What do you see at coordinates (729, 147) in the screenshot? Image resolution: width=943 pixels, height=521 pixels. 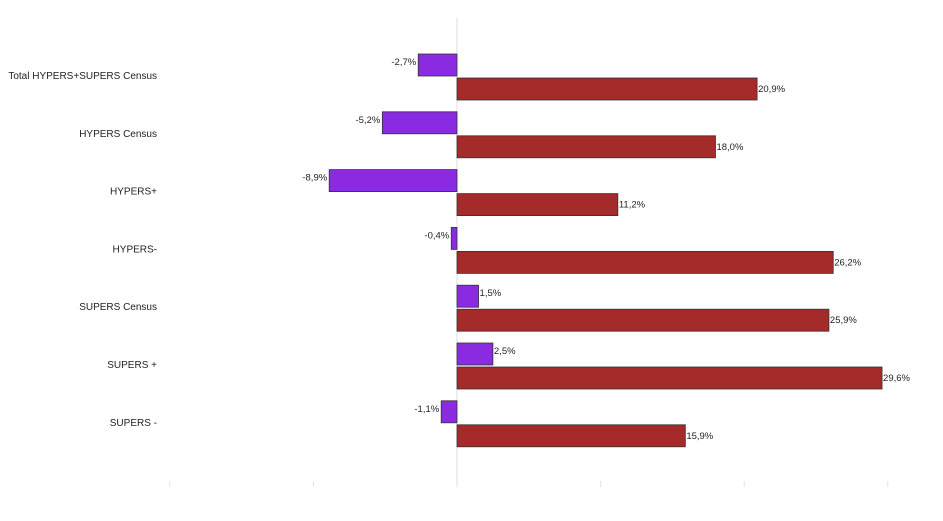 I see `value-label: 18,0%` at bounding box center [729, 147].